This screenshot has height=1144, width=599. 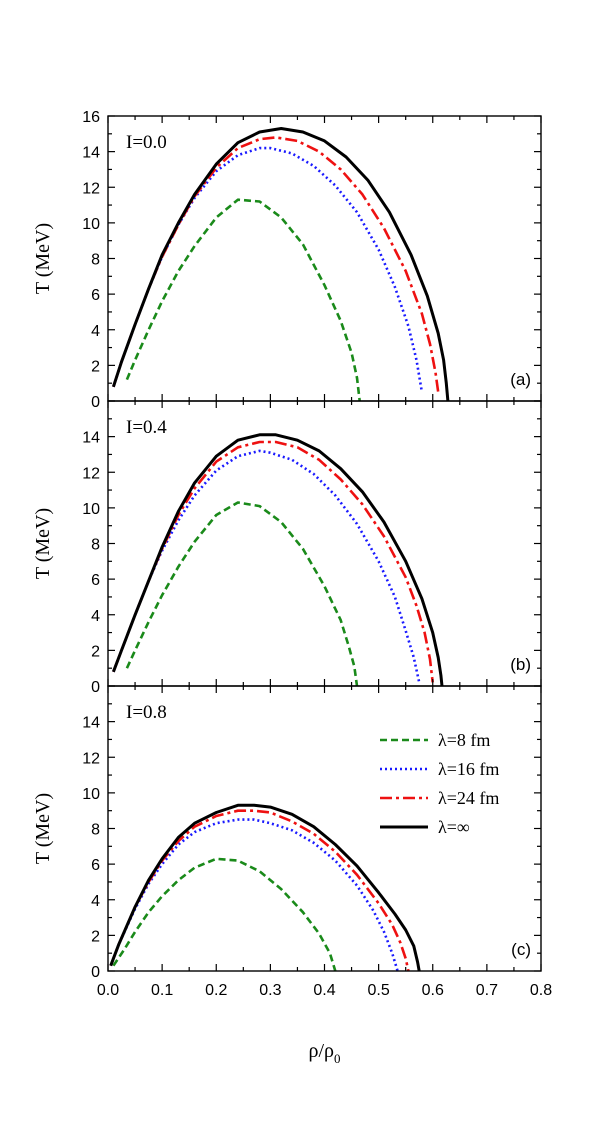 I want to click on y-axis-title-c: T (MeV), so click(x=43, y=828).